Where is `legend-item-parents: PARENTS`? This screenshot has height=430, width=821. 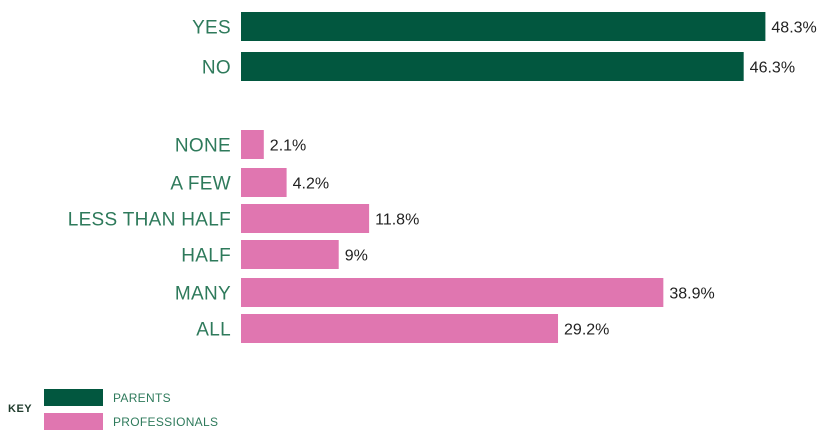
legend-item-parents: PARENTS is located at coordinates (107, 397).